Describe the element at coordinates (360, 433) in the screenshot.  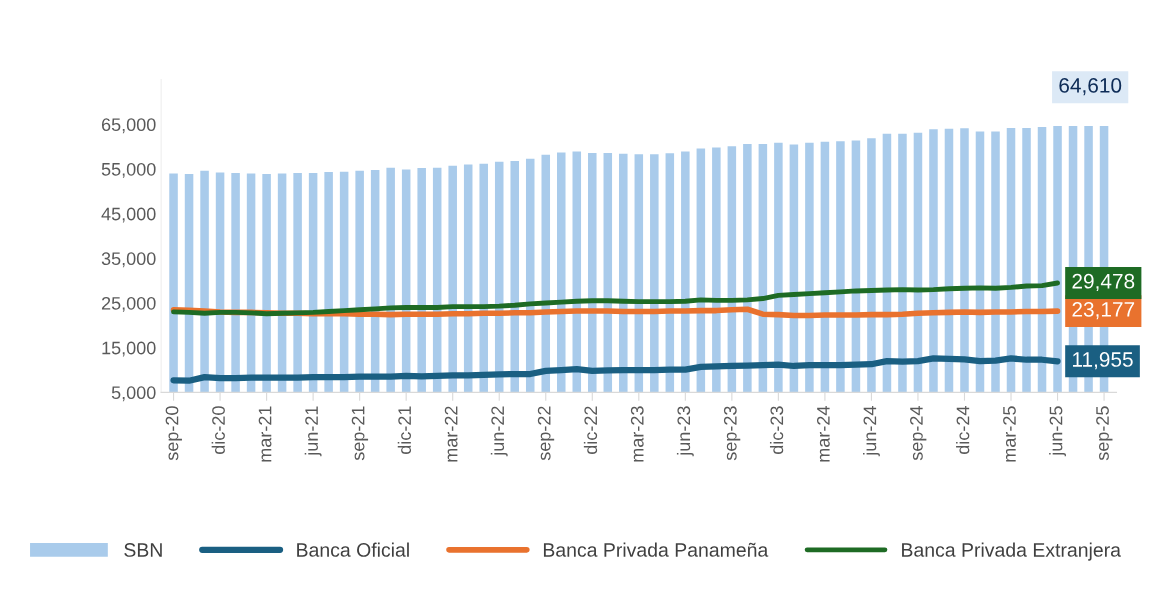
I see `x-tick-label: sep-21` at that location.